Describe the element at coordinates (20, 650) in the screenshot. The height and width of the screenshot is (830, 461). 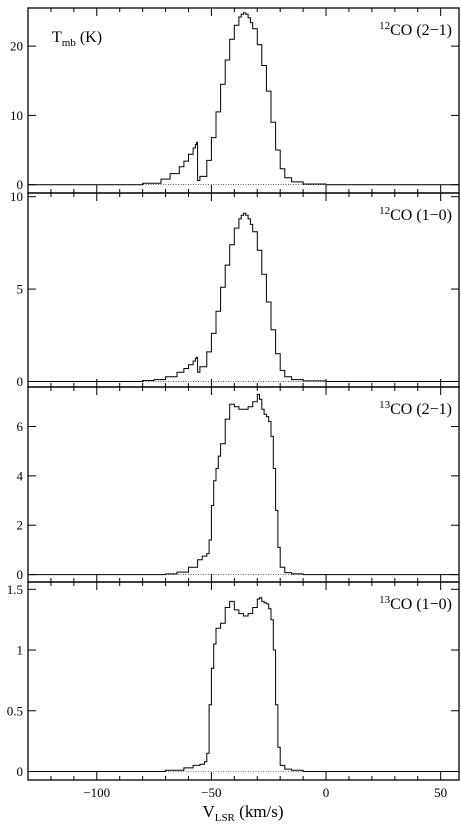
I see `y-tick-label: 1` at that location.